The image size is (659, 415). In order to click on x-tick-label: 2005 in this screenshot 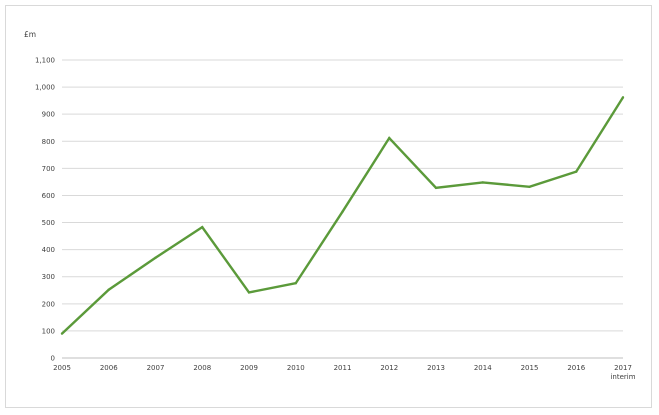, I will do `click(62, 368)`.